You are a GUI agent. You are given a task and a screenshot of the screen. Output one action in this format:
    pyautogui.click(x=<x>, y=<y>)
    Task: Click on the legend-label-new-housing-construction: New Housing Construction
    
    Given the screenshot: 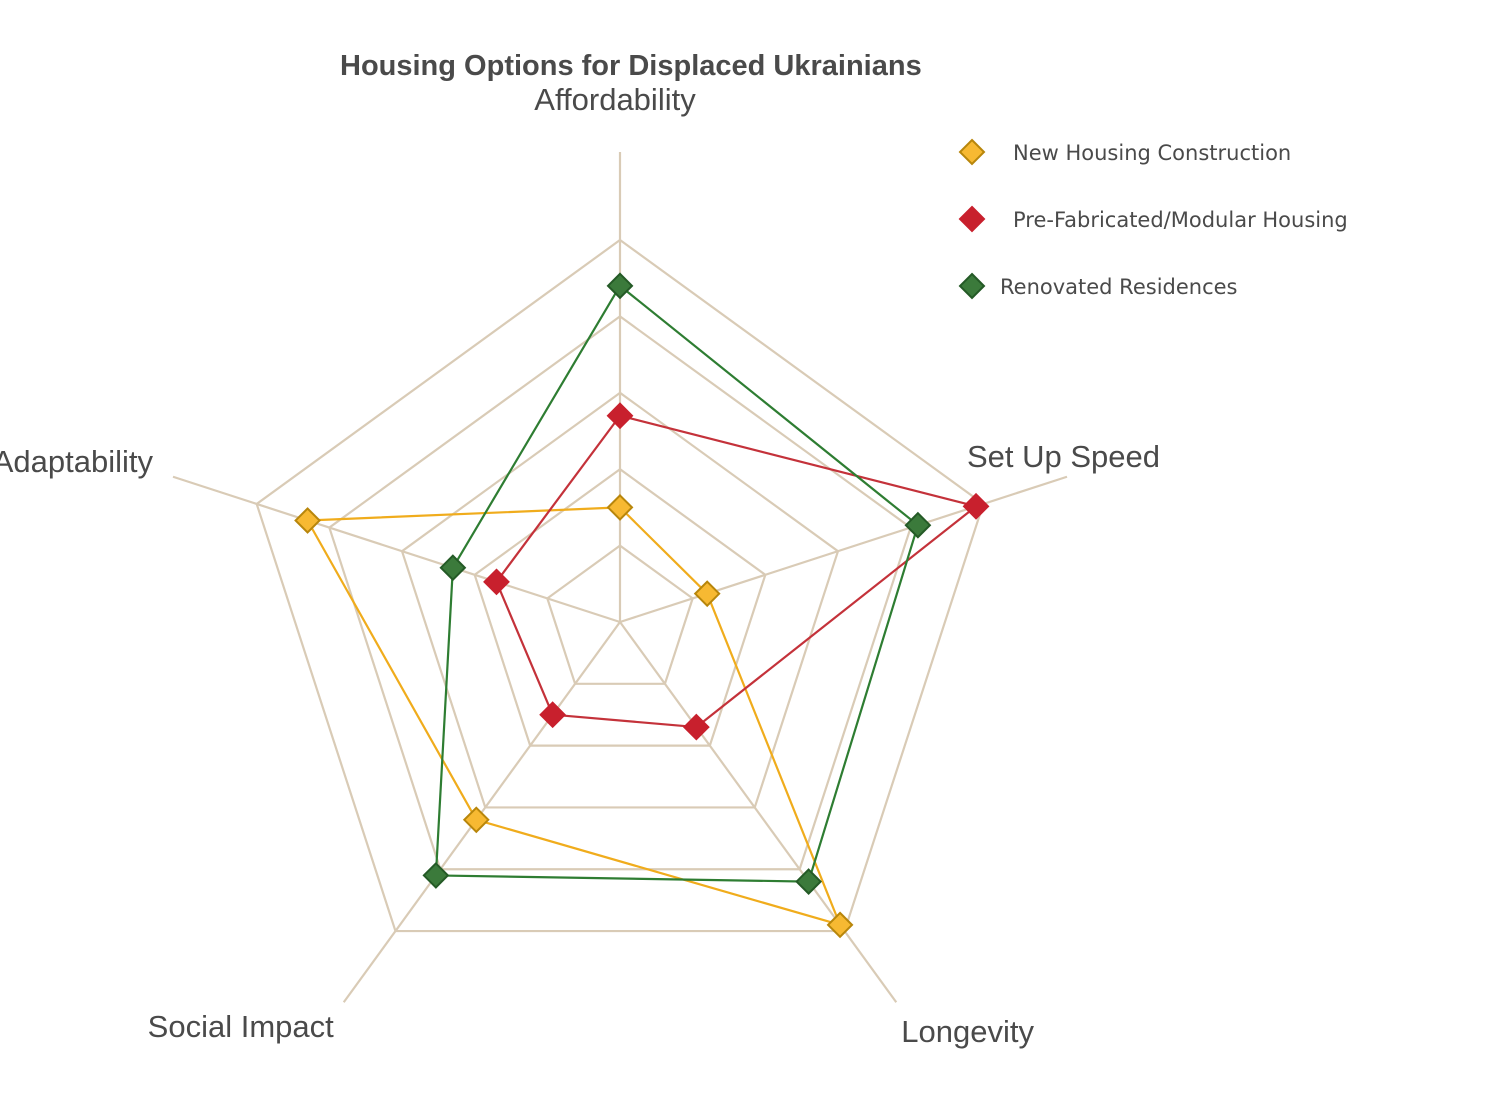 What is the action you would take?
    pyautogui.click(x=1152, y=153)
    